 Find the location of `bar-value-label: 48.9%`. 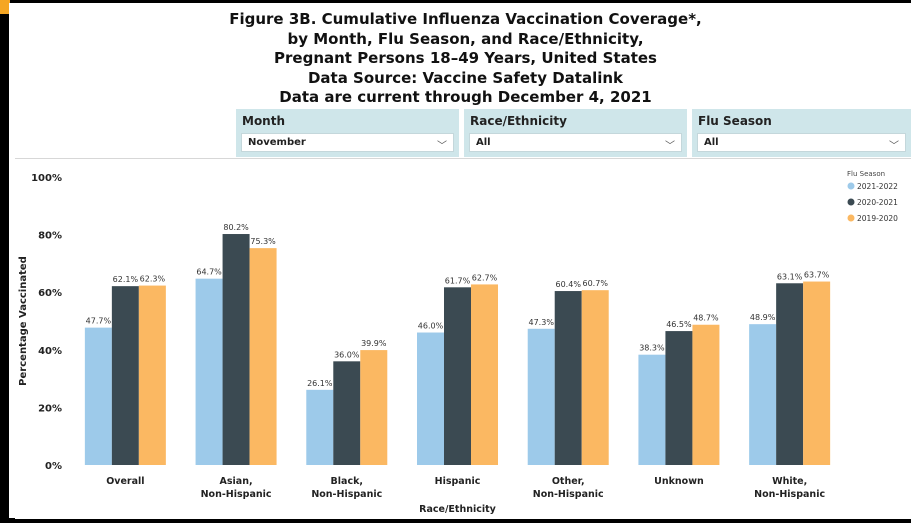

bar-value-label: 48.9% is located at coordinates (763, 317).